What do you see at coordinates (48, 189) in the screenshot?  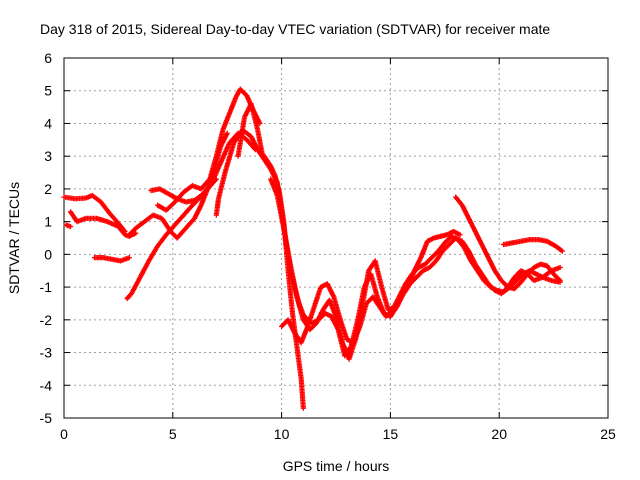 I see `y-tick-label: 2` at bounding box center [48, 189].